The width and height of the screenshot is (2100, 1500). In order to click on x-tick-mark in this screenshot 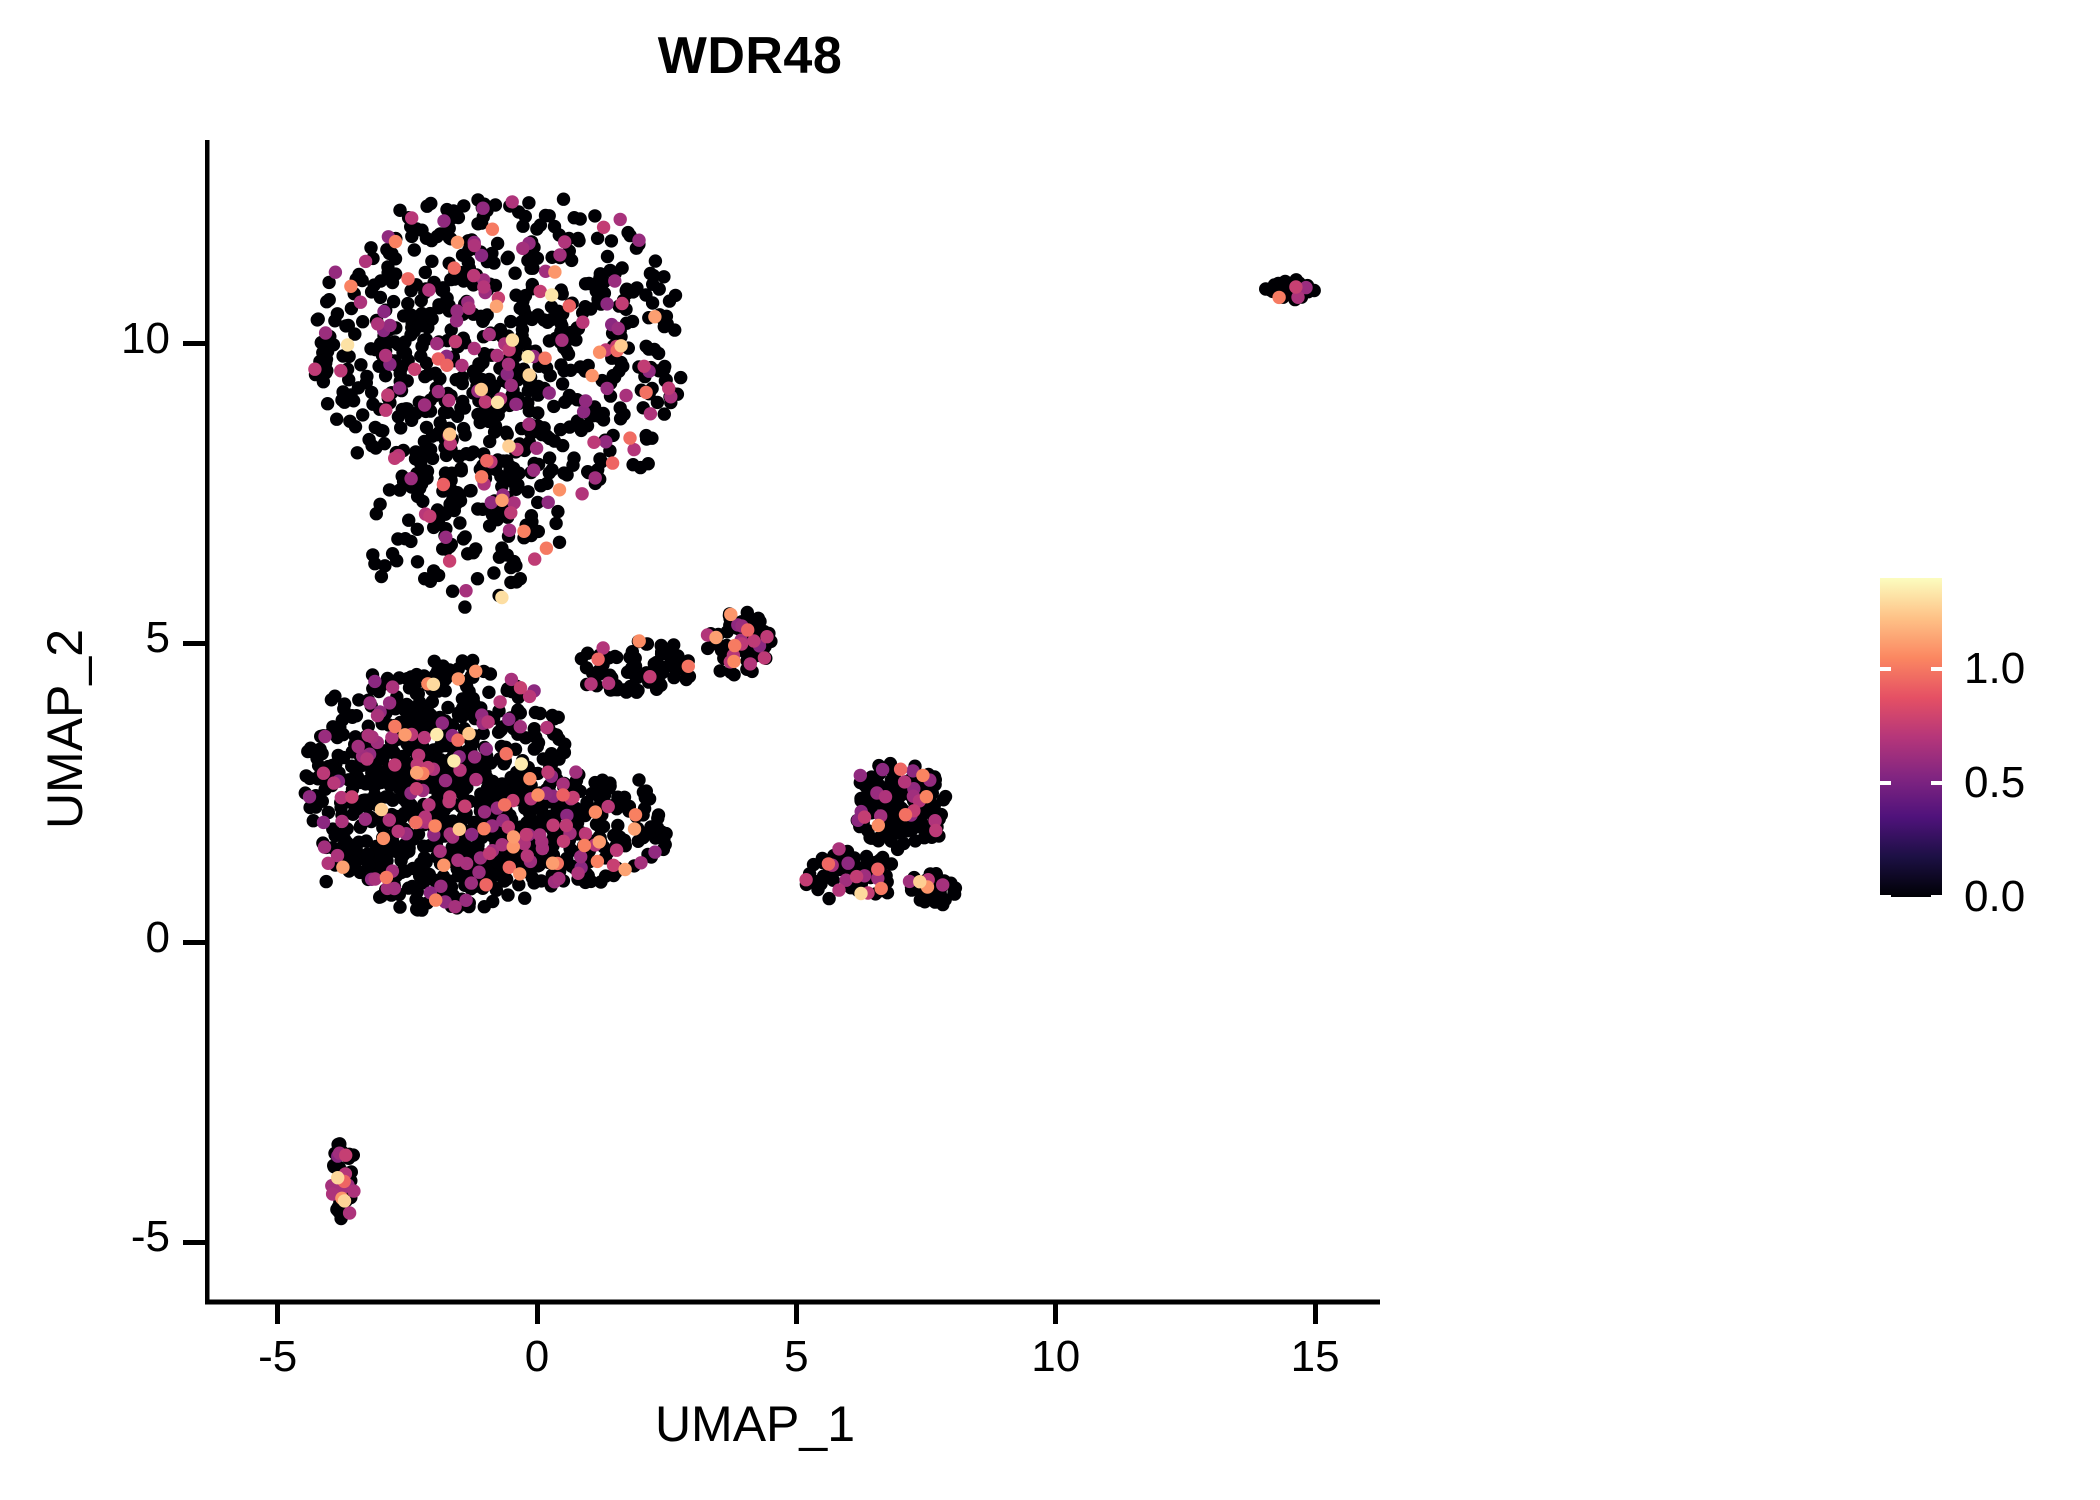, I will do `click(278, 1313)`.